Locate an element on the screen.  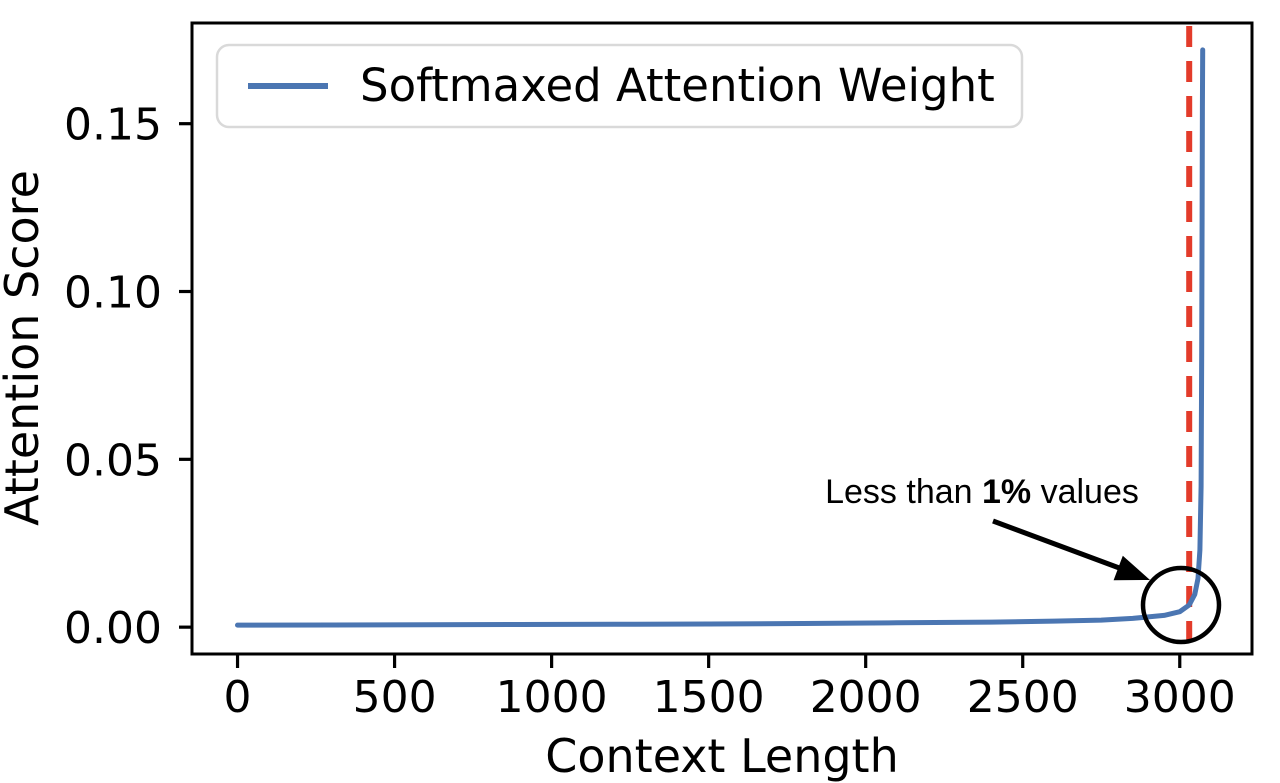
legend: Softmaxed Attention Weight is located at coordinates (619, 86).